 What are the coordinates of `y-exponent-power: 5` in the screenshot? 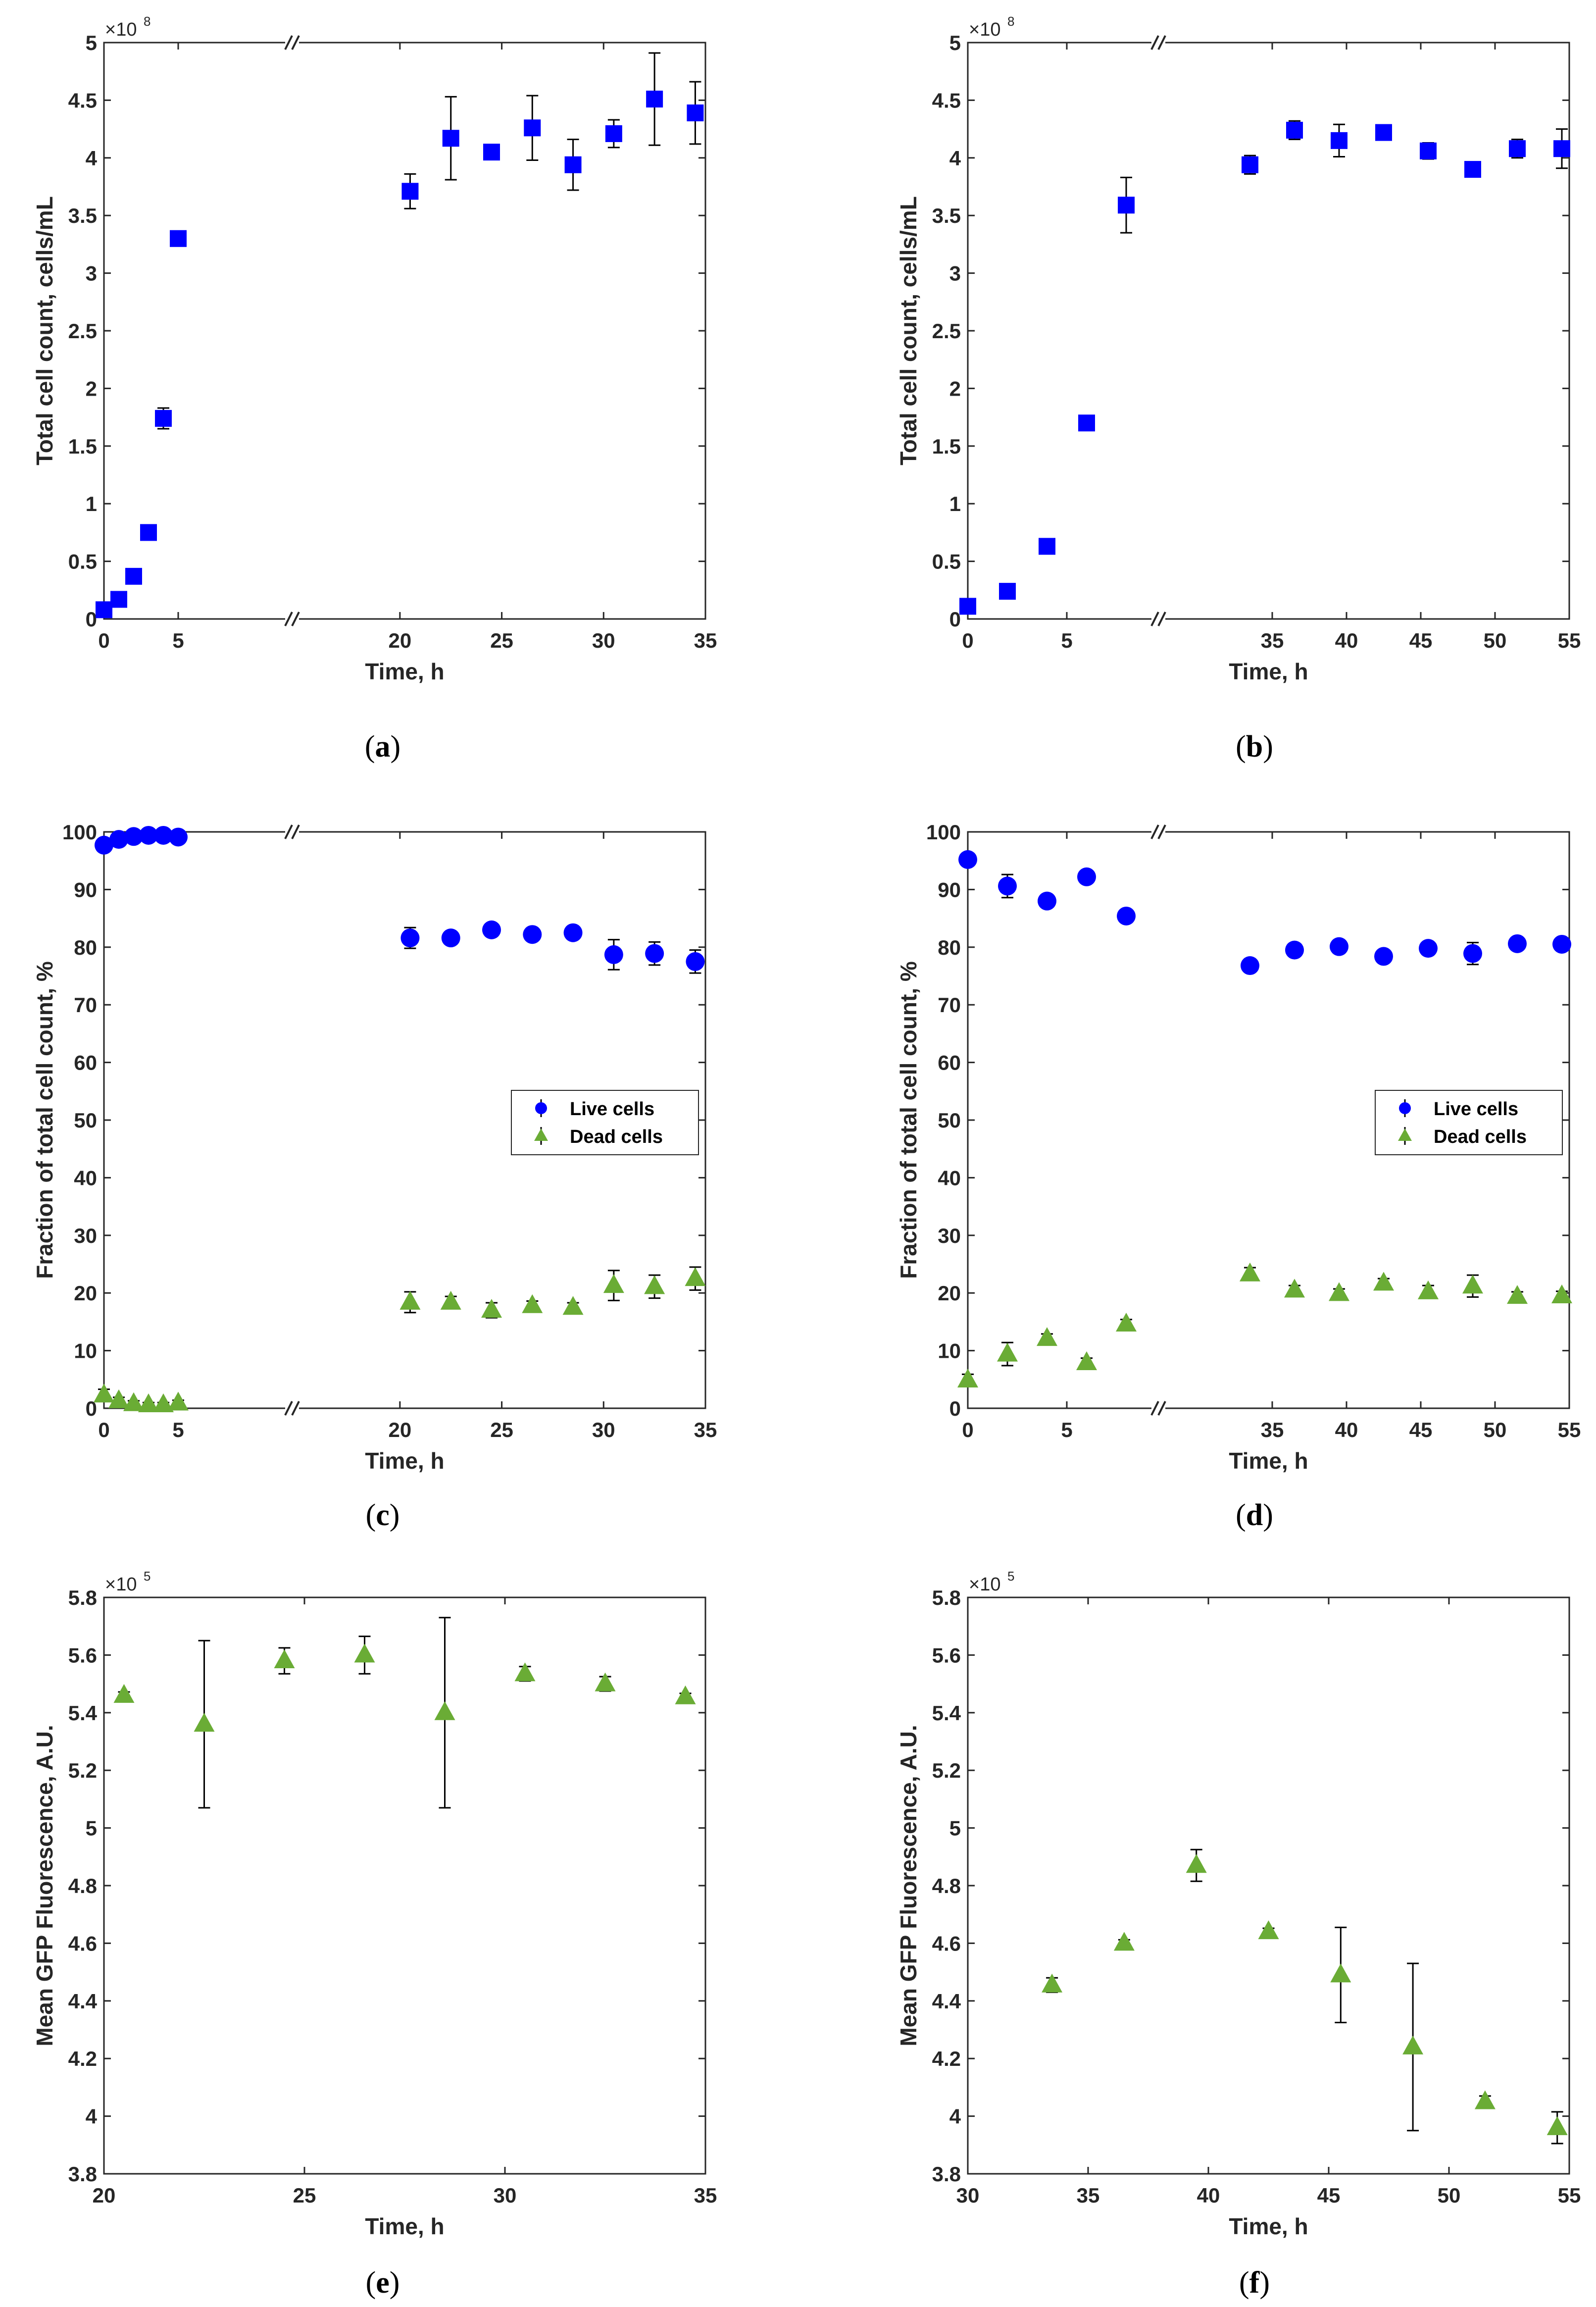 It's located at (1010, 1576).